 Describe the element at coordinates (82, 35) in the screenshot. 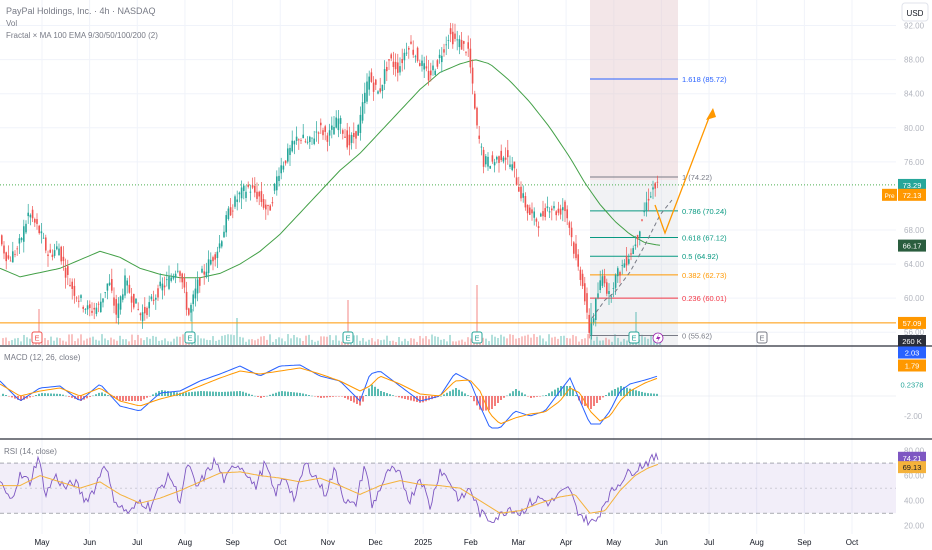

I see `indicators-label: Fractal × MA 100 EMA 9/30/50/100/200 (2)` at that location.